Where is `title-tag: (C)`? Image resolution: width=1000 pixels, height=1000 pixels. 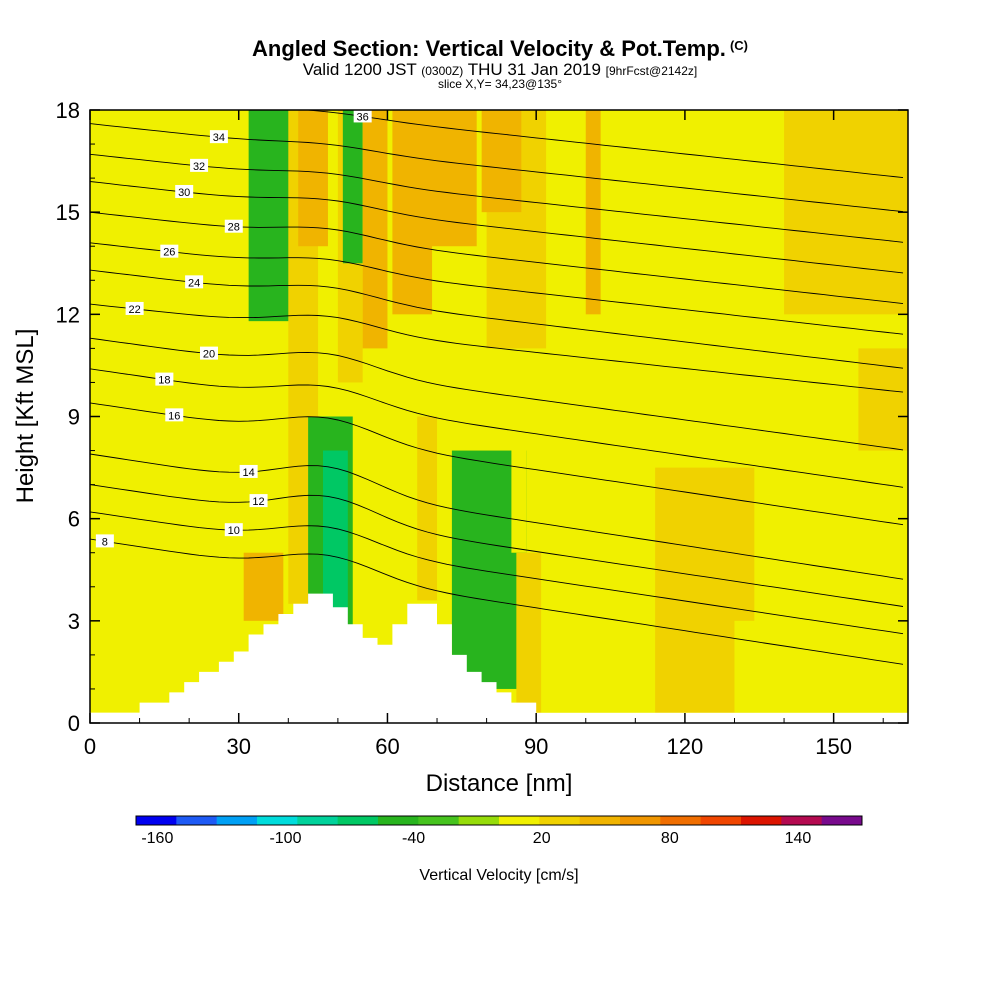
title-tag: (C) is located at coordinates (738, 45).